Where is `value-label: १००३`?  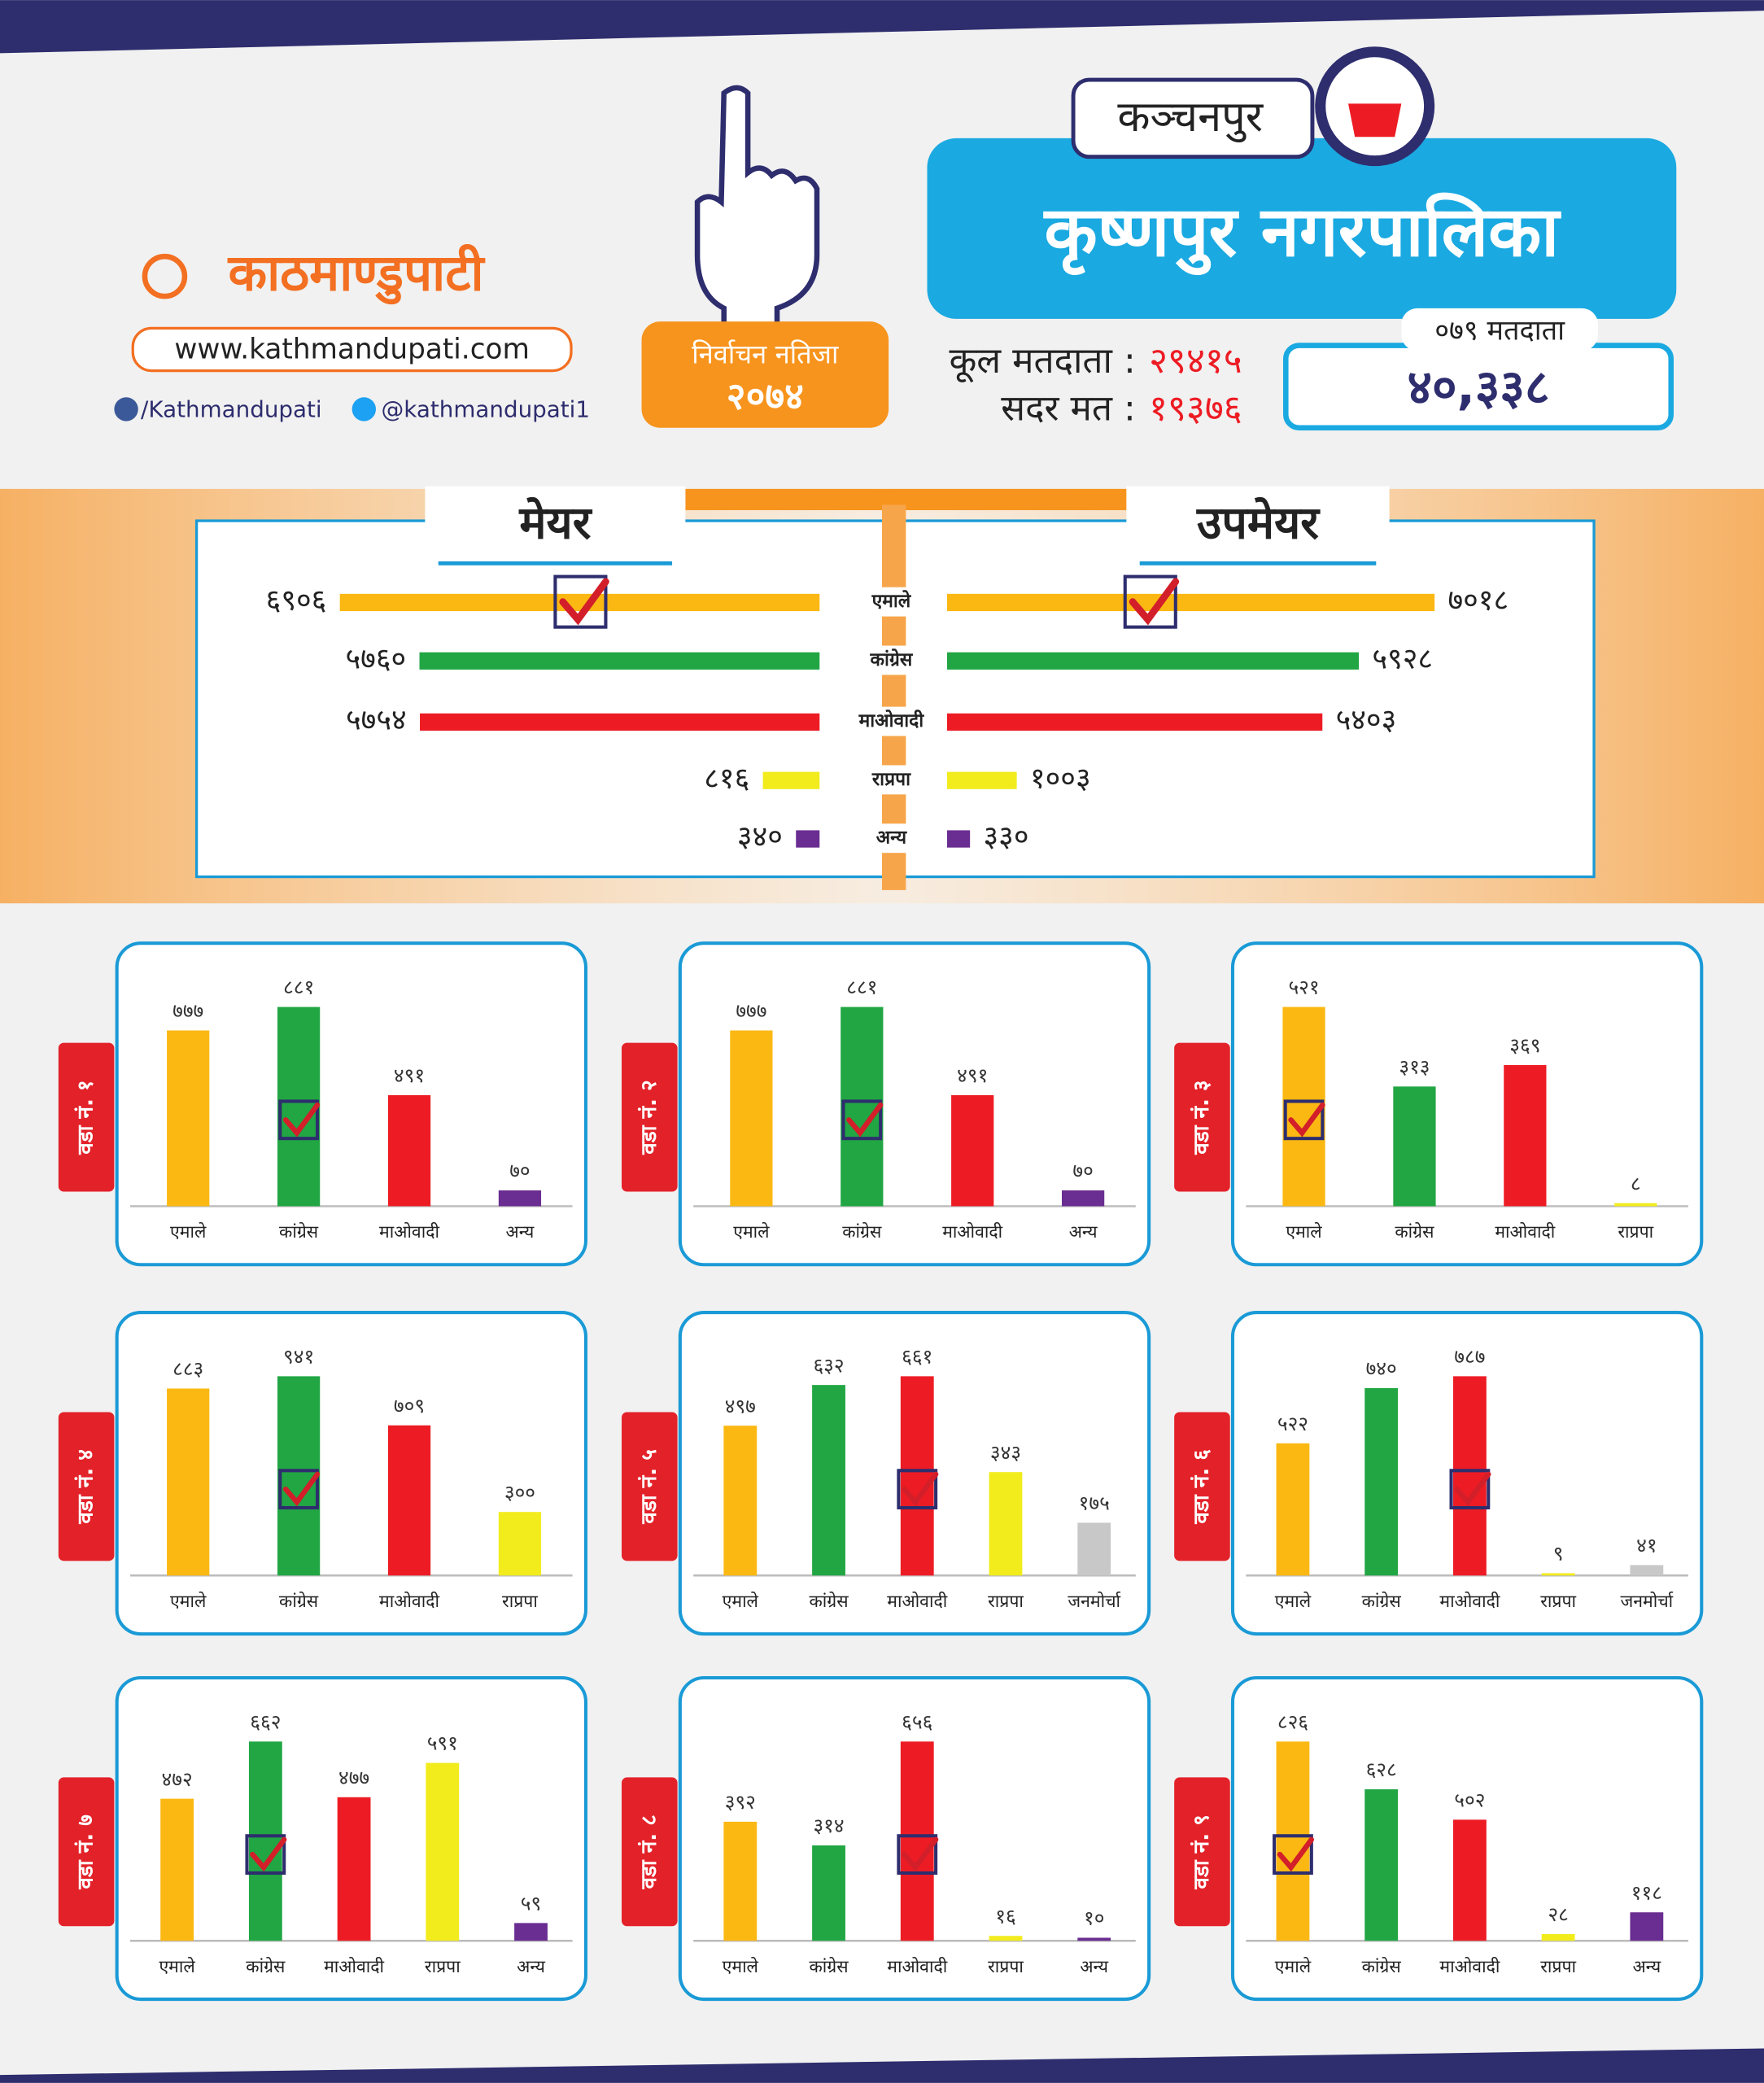 value-label: १००३ is located at coordinates (1060, 779).